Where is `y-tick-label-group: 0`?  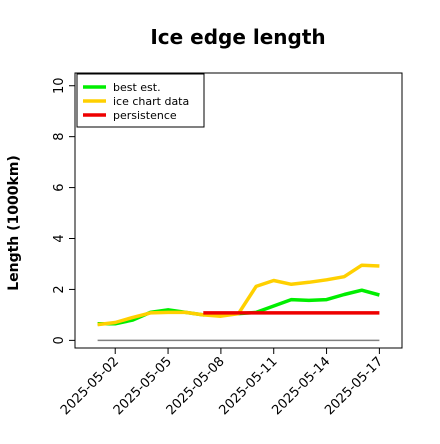
y-tick-label-group: 0 is located at coordinates (59, 340).